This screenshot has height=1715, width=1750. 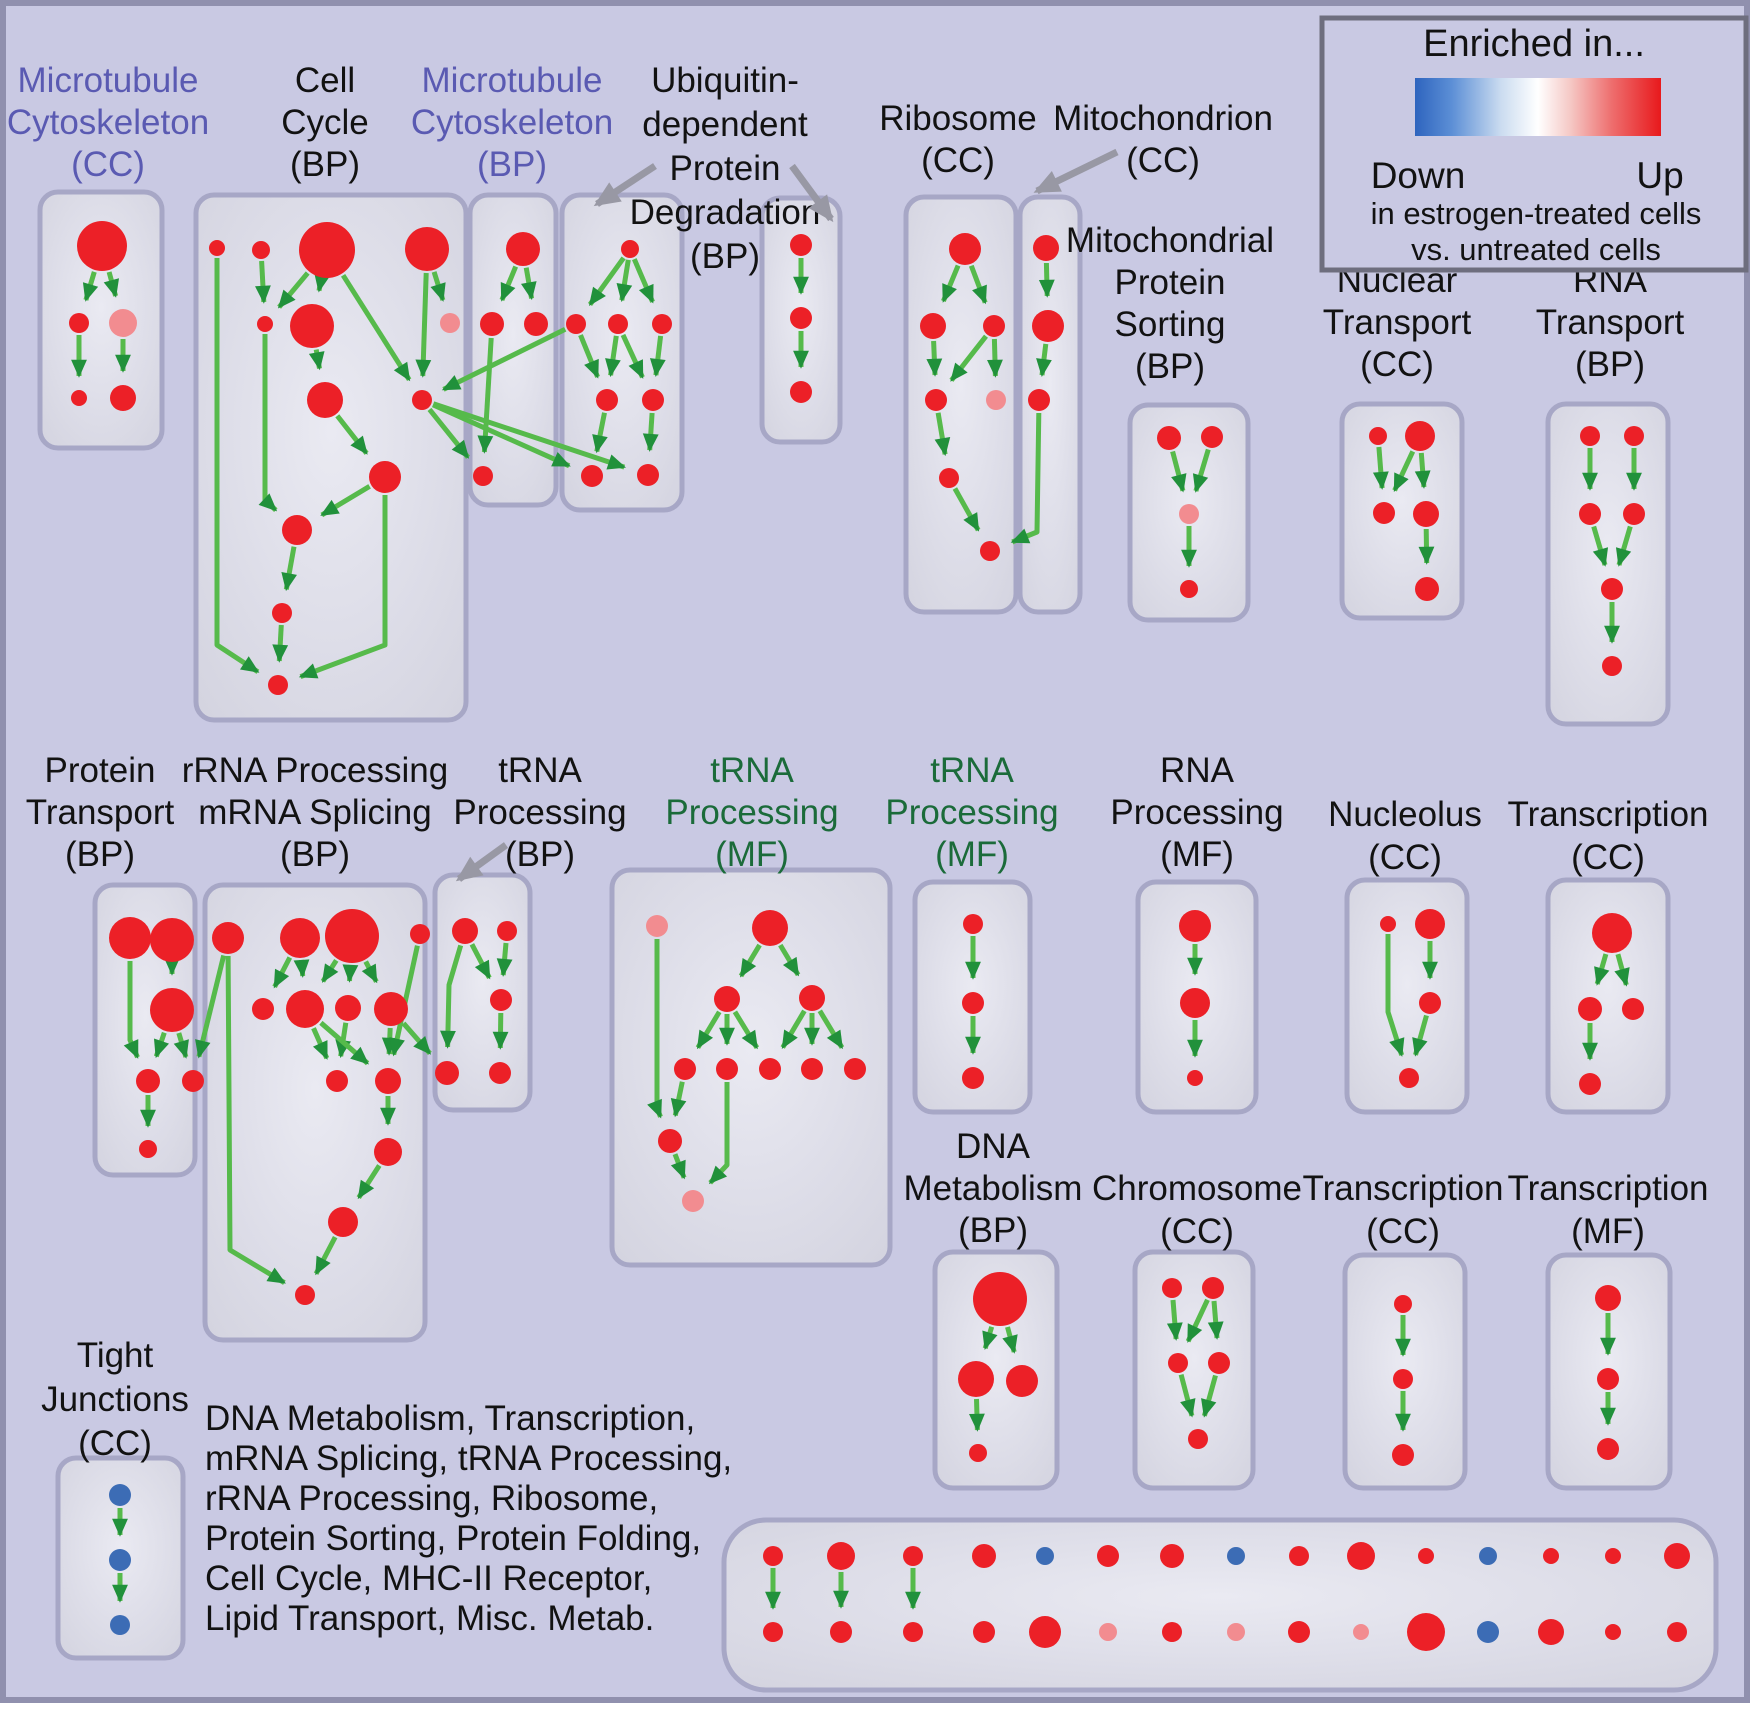 What do you see at coordinates (972, 770) in the screenshot?
I see `cluster-label-trna-mf-2: tRNA` at bounding box center [972, 770].